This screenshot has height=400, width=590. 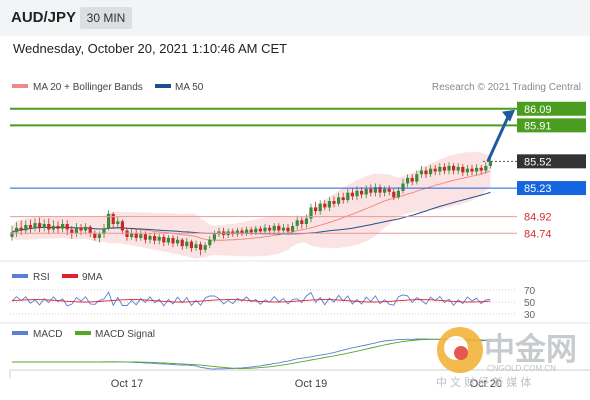 What do you see at coordinates (92, 277) in the screenshot?
I see `rsi-ma-legend-label: 9MA` at bounding box center [92, 277].